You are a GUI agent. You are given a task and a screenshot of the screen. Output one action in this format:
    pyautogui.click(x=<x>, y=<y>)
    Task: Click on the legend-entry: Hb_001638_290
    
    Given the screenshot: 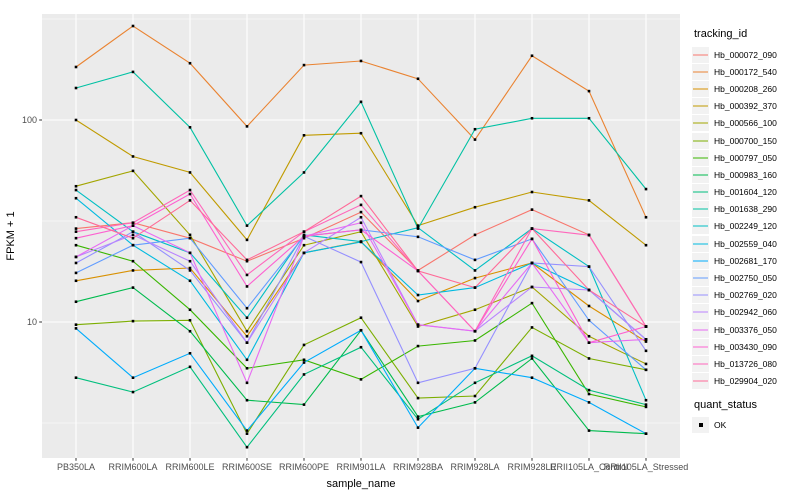 What is the action you would take?
    pyautogui.click(x=745, y=209)
    